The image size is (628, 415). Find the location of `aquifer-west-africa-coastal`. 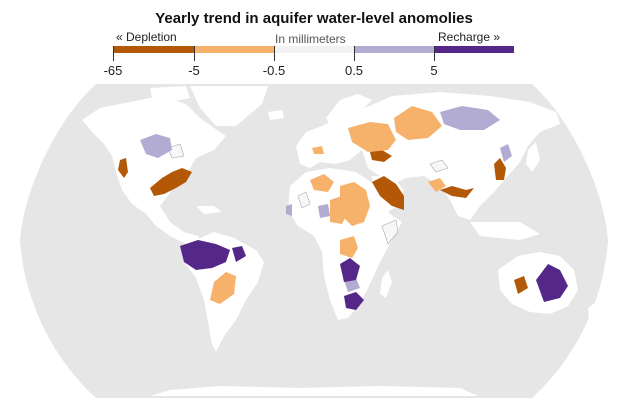

aquifer-west-africa-coastal is located at coordinates (289, 210).